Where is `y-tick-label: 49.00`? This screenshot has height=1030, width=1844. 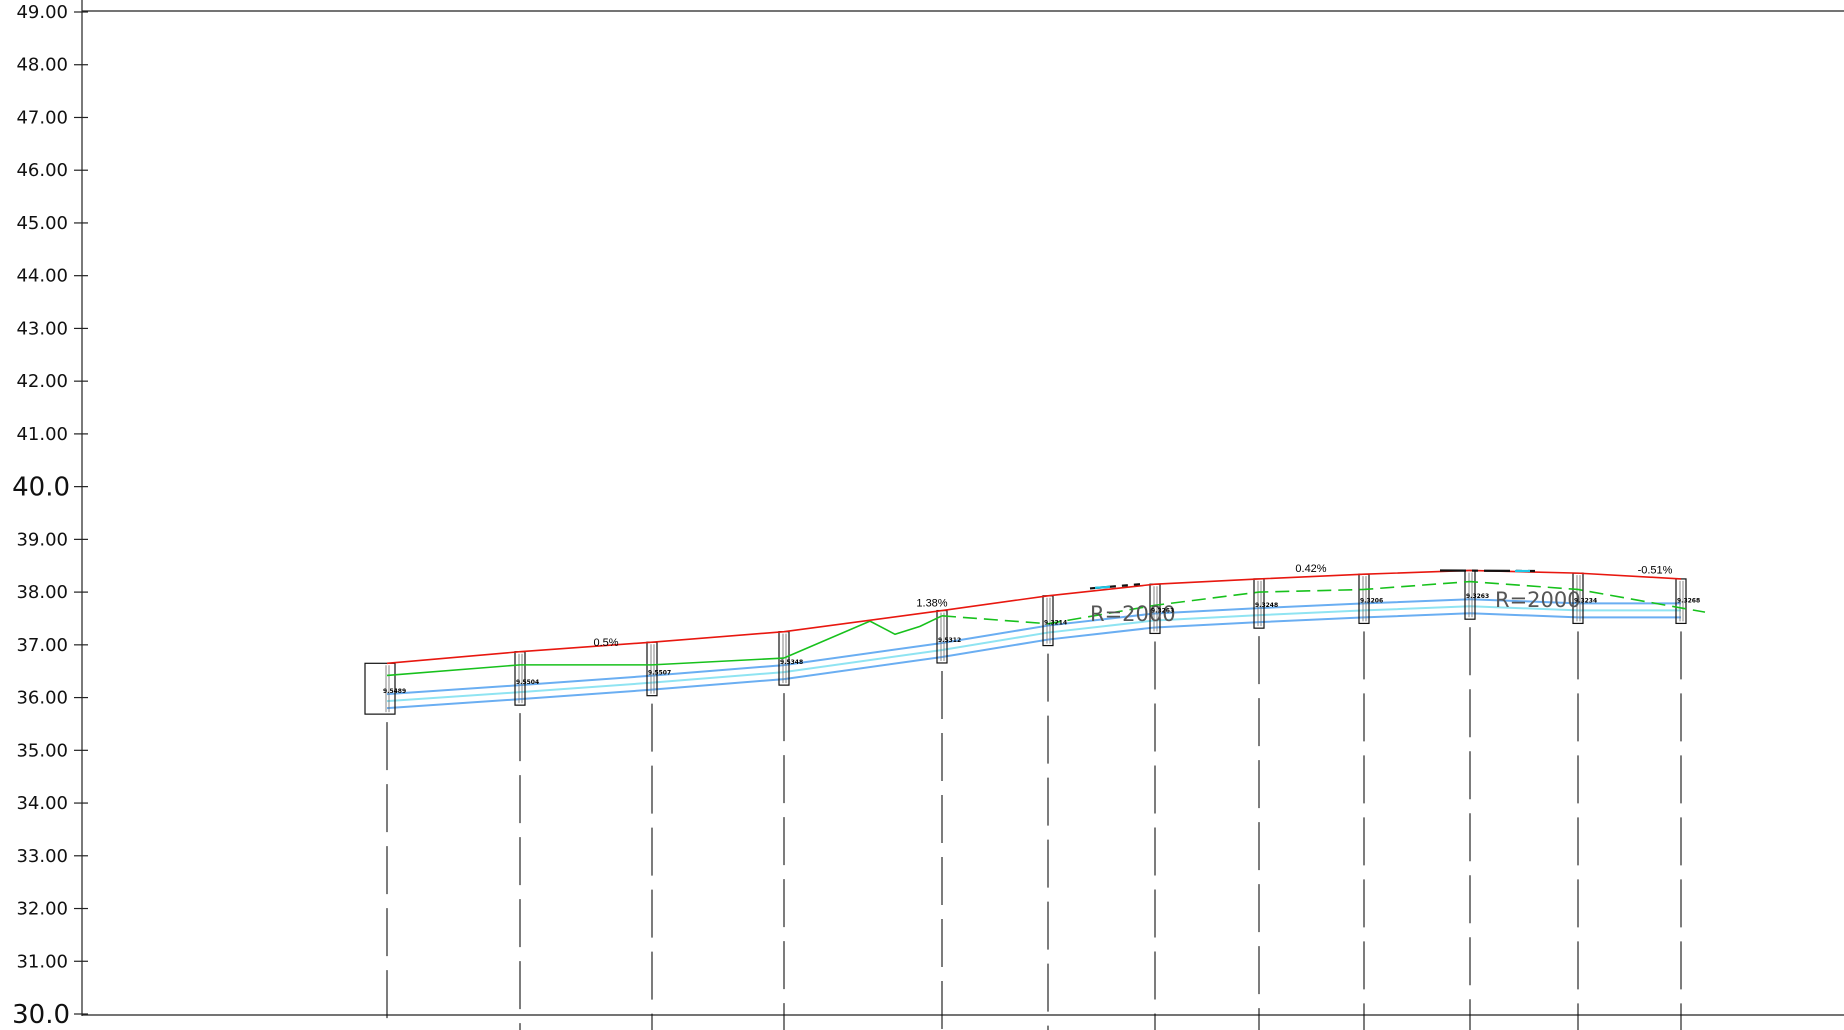
y-tick-label: 49.00 is located at coordinates (42, 12).